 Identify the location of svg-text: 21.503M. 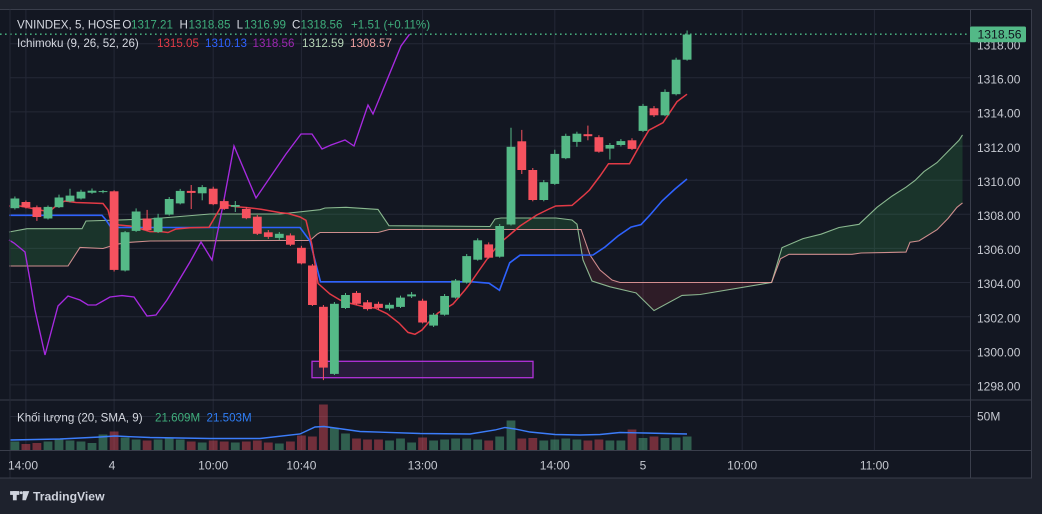
(229, 418).